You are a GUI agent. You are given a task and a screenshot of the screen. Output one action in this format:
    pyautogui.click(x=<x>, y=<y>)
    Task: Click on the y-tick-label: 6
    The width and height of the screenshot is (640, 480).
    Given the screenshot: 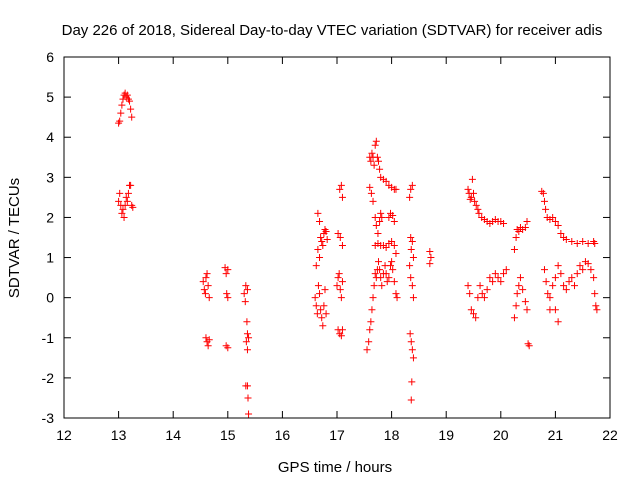 What is the action you would take?
    pyautogui.click(x=50, y=57)
    